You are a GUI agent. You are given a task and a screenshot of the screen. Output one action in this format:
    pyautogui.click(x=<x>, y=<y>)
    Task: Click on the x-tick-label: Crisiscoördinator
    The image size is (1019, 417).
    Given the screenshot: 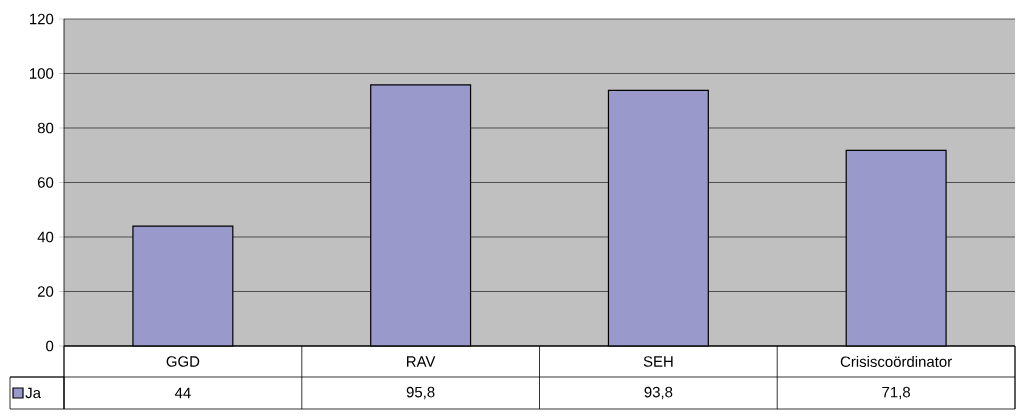 What is the action you would take?
    pyautogui.click(x=896, y=361)
    